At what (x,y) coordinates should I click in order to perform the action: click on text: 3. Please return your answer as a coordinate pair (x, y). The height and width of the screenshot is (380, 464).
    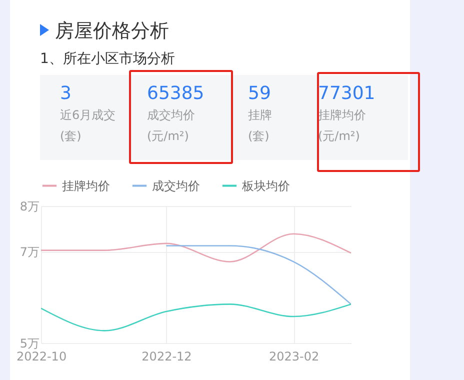
    Looking at the image, I should click on (66, 93).